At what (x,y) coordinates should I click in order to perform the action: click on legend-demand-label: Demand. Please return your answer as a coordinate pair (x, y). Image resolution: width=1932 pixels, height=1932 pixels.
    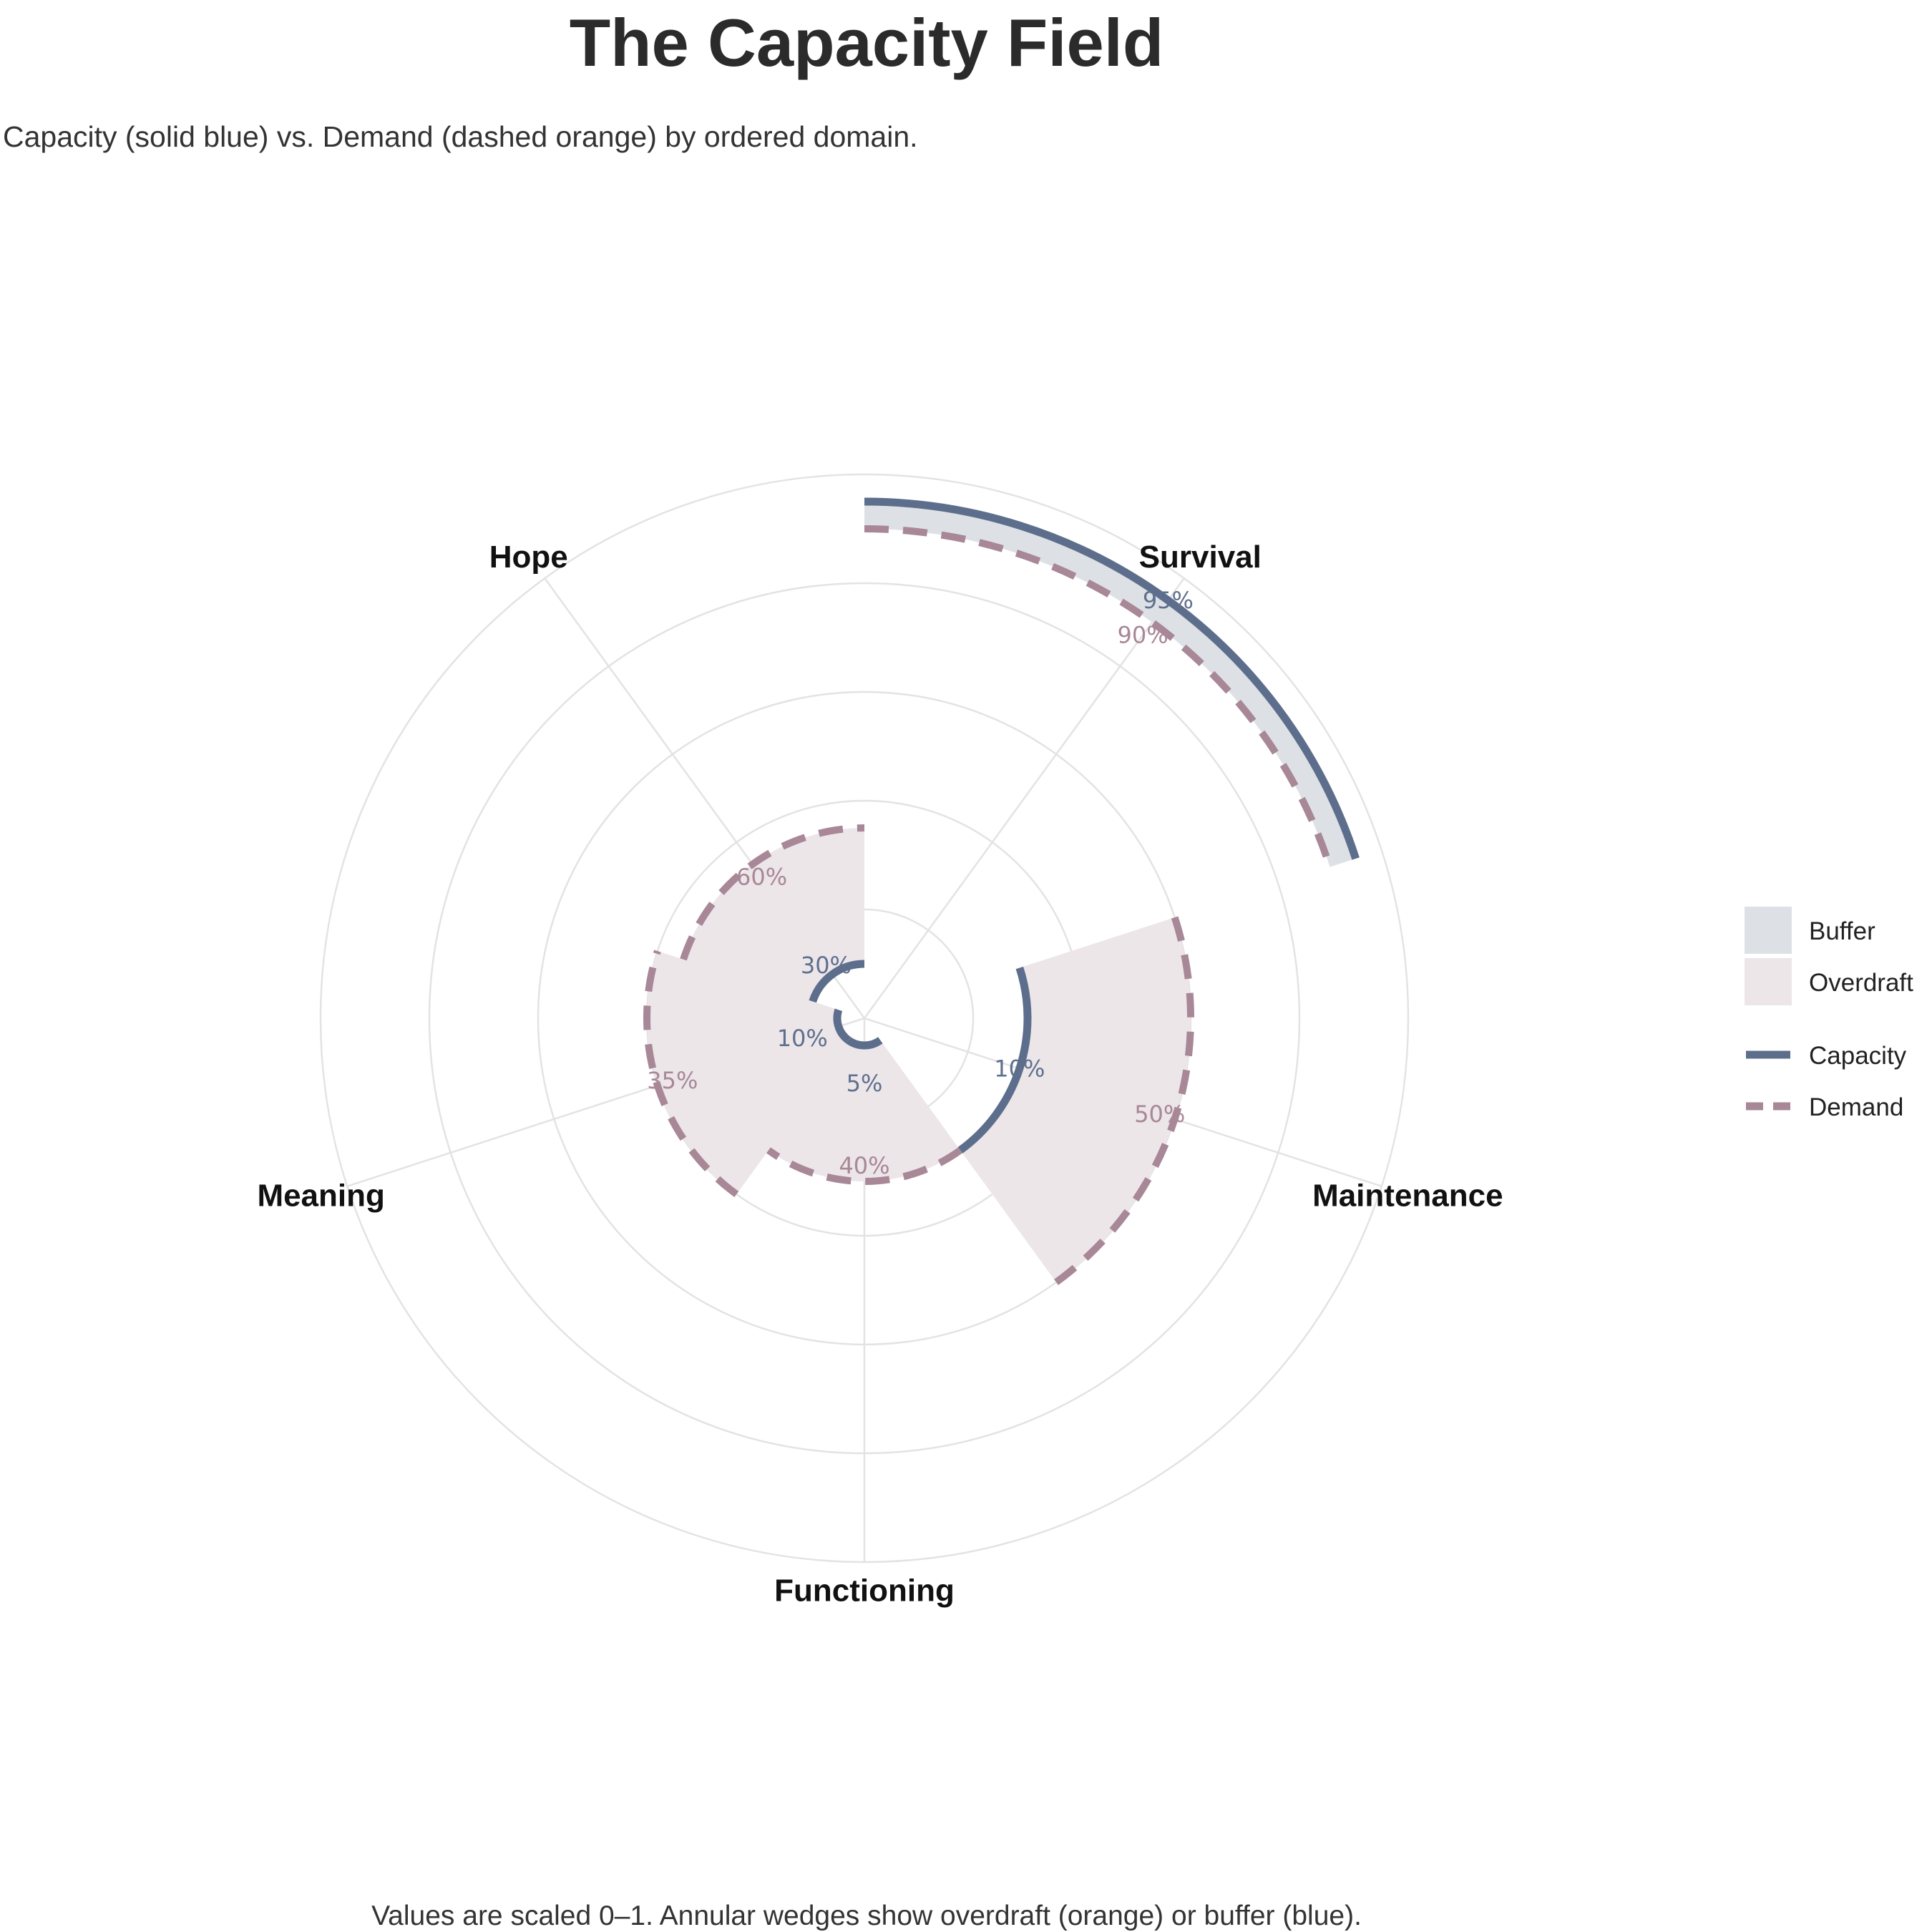
    Looking at the image, I should click on (1856, 1107).